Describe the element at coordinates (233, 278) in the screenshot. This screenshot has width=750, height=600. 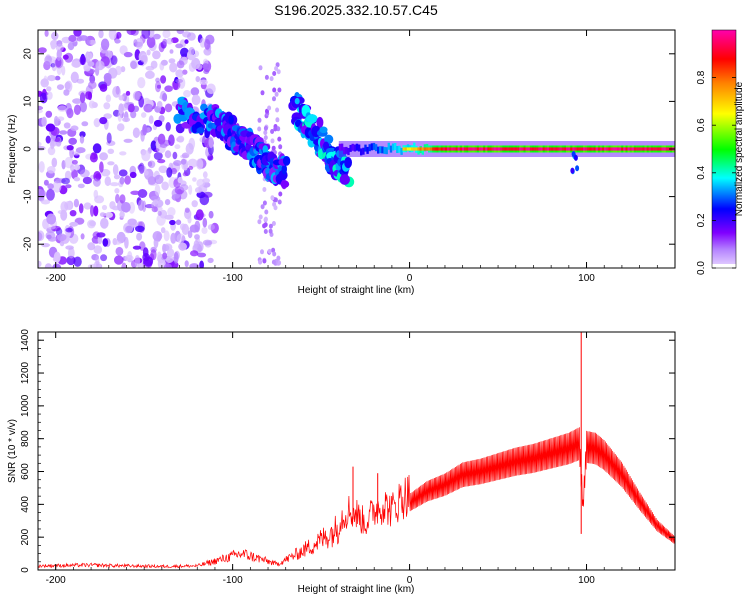
I see `heatmap-x-tick-label: -100` at that location.